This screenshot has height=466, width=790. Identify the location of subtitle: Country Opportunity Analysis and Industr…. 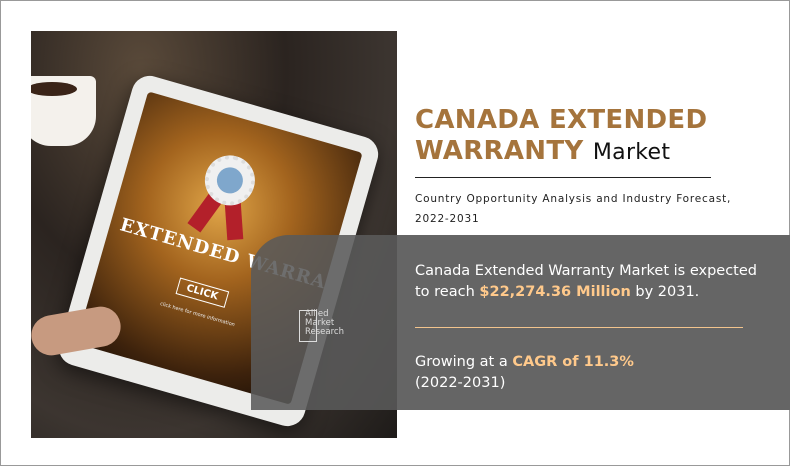
(573, 209).